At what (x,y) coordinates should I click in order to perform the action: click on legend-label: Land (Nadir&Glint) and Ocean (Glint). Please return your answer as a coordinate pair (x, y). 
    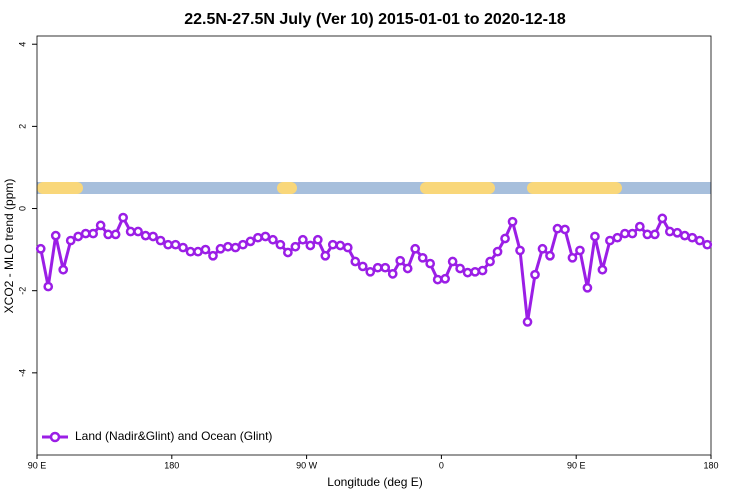
    Looking at the image, I should click on (173, 436).